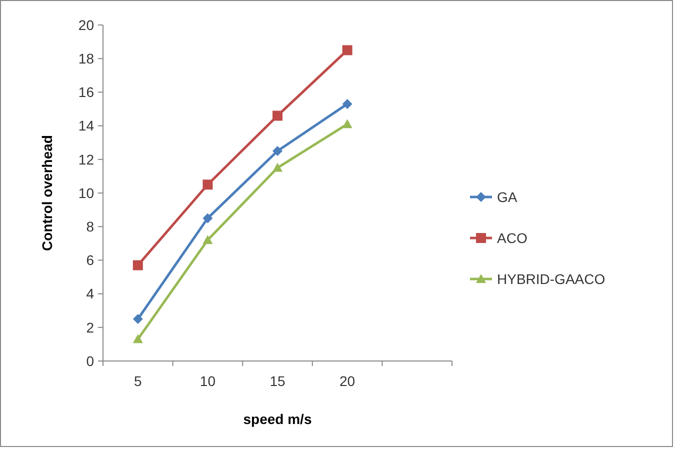 The width and height of the screenshot is (682, 456). I want to click on legend-label: HYBRID-GAACO, so click(551, 278).